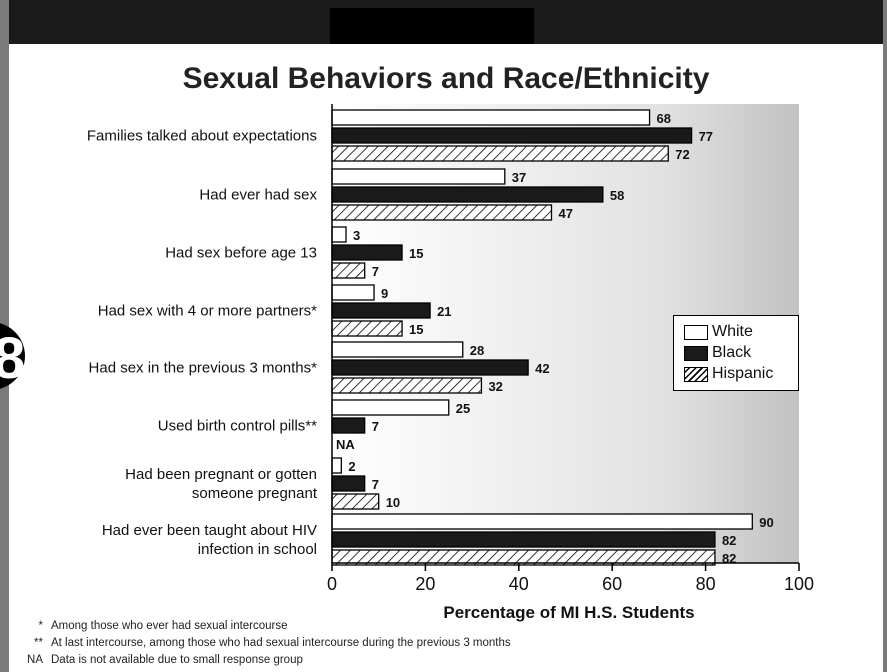 The height and width of the screenshot is (672, 887). What do you see at coordinates (766, 522) in the screenshot?
I see `data-label: 90` at bounding box center [766, 522].